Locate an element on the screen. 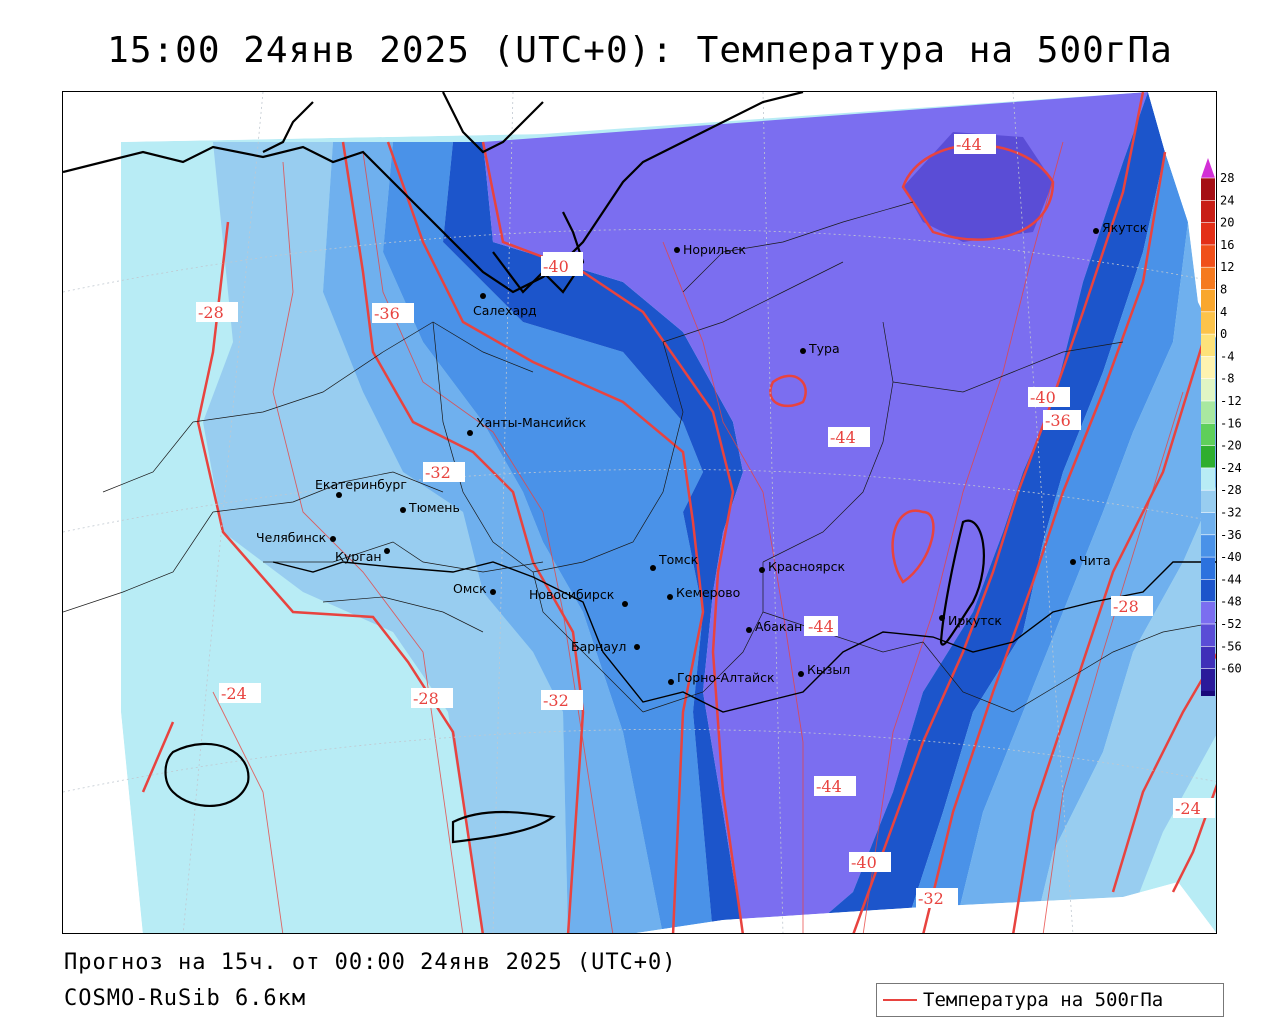  colorbar-tick-label: -20 is located at coordinates (1231, 446).